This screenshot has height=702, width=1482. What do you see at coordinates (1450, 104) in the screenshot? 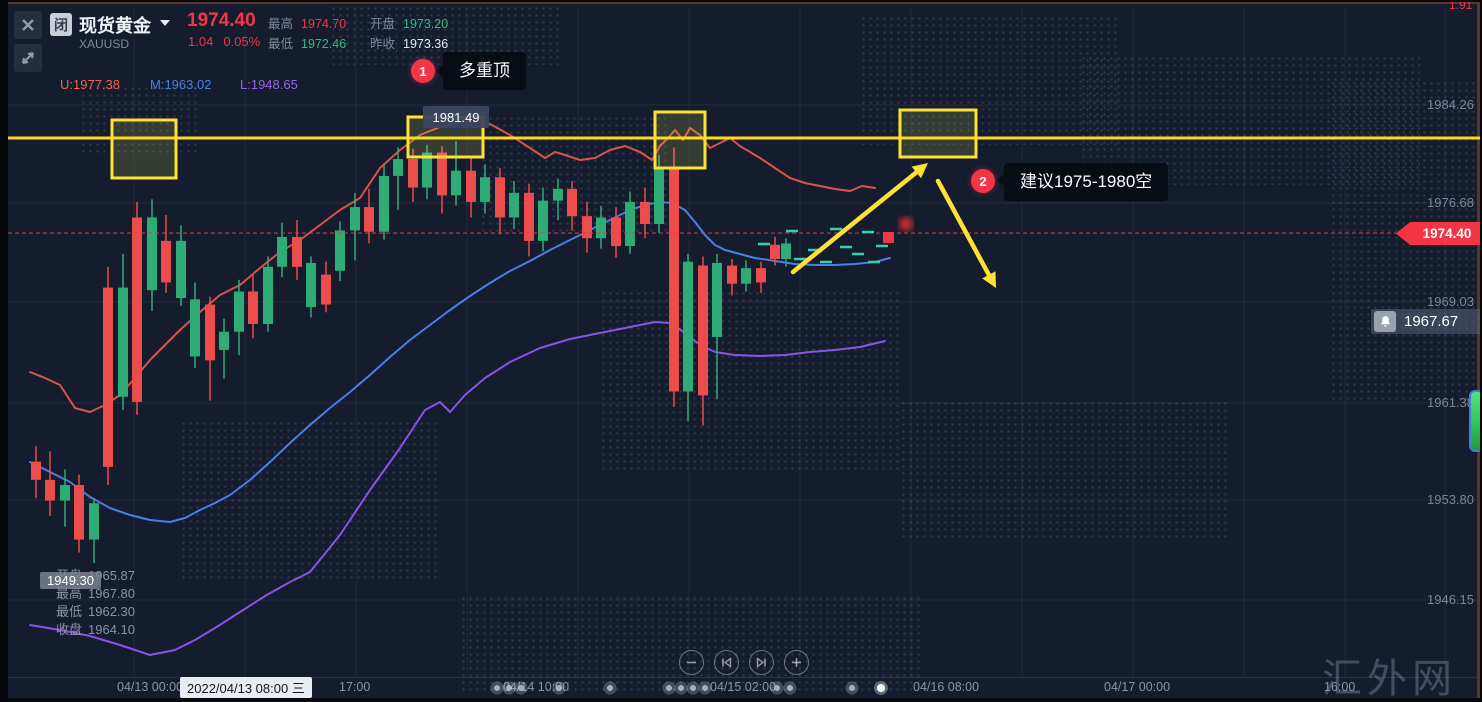
I see `price-axis-label: 1984.26` at bounding box center [1450, 104].